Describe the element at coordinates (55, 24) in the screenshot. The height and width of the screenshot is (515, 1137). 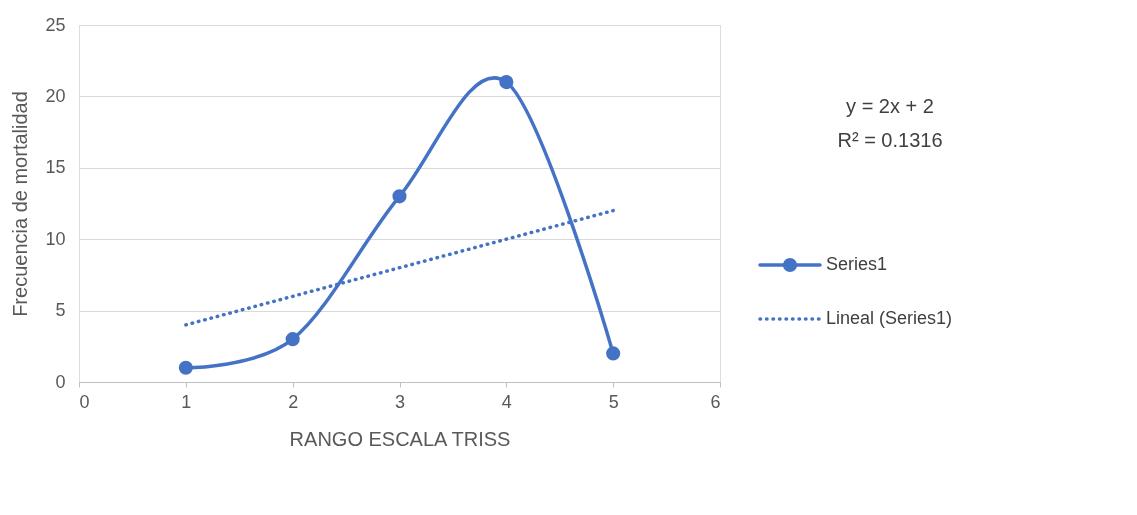
I see `y-tick-label: 25` at that location.